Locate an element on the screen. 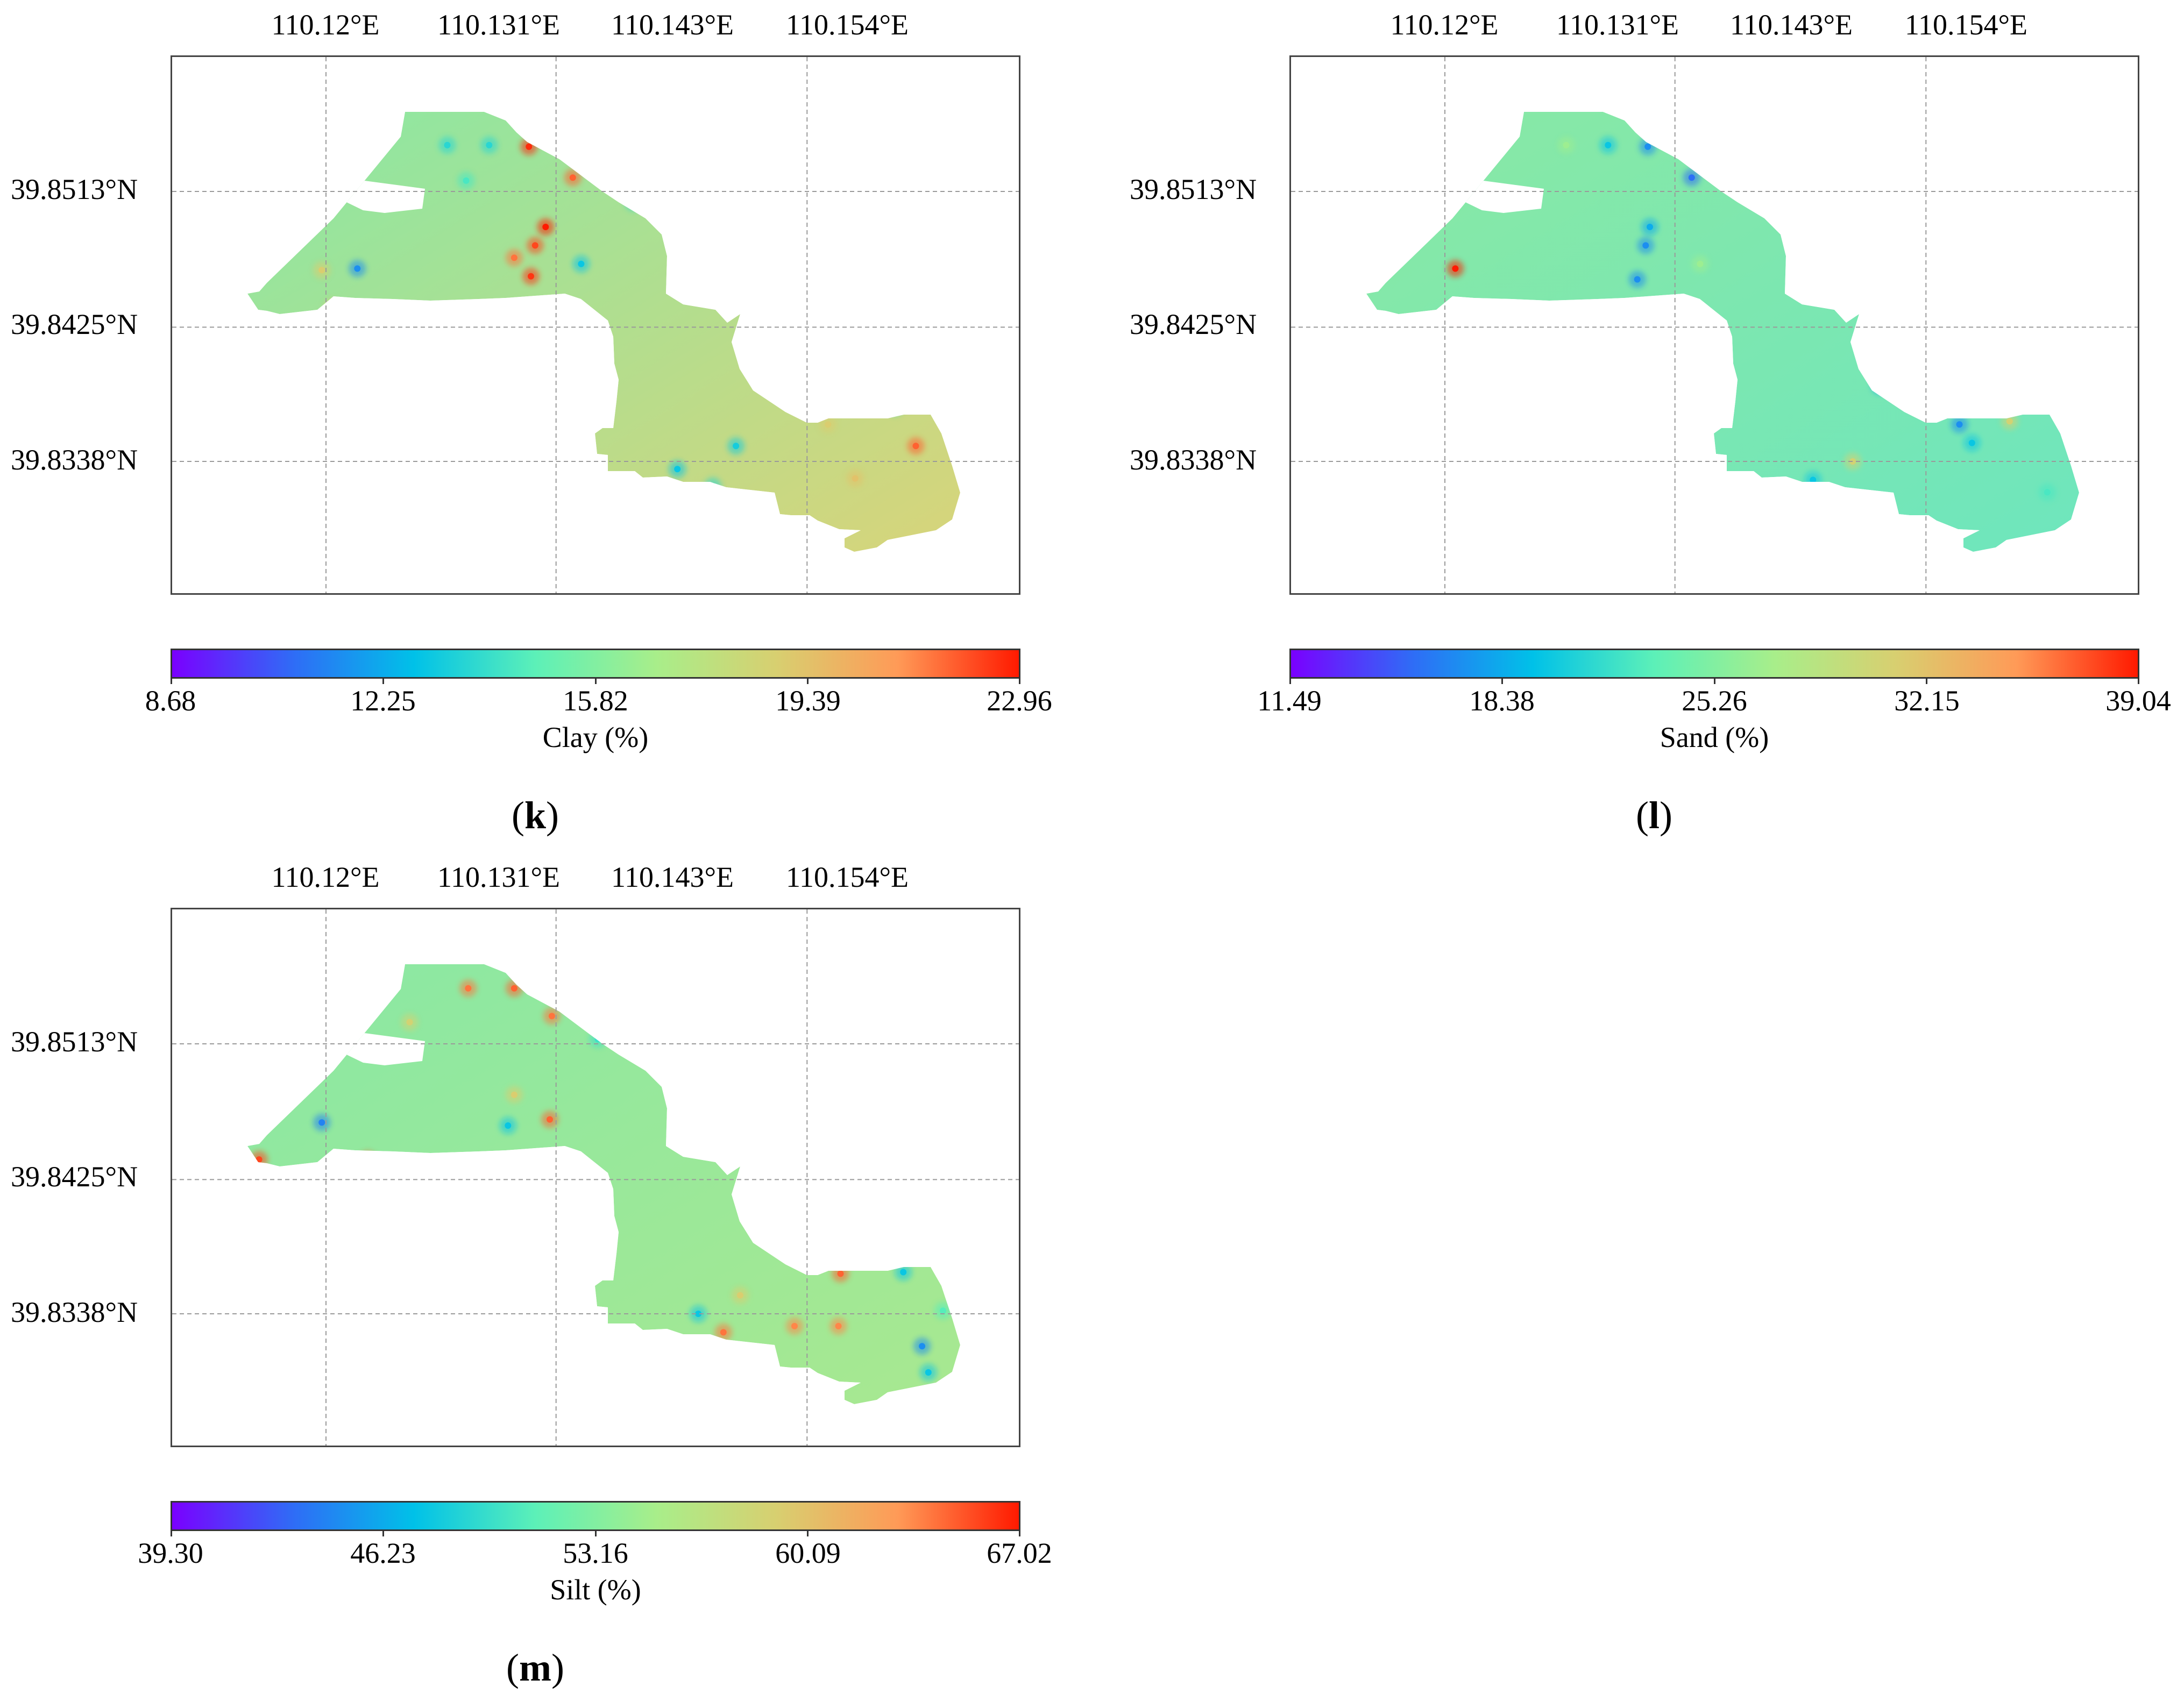  colorbar-tick-label: 67.02 is located at coordinates (1019, 1553).